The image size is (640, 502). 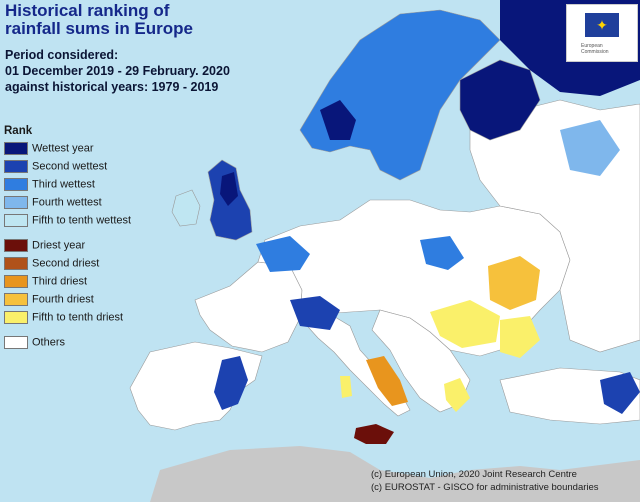 I want to click on period-line3: against historical years: 1979 - 2019, so click(x=112, y=87).